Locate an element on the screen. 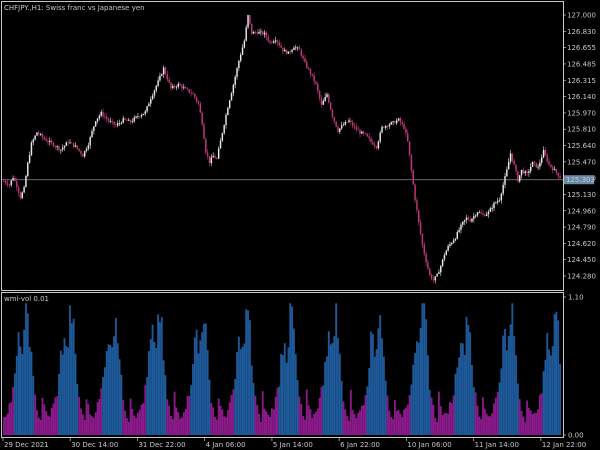 Image resolution: width=600 pixels, height=450 pixels. time-tick-label: 10 Jan 06:00 is located at coordinates (429, 445).